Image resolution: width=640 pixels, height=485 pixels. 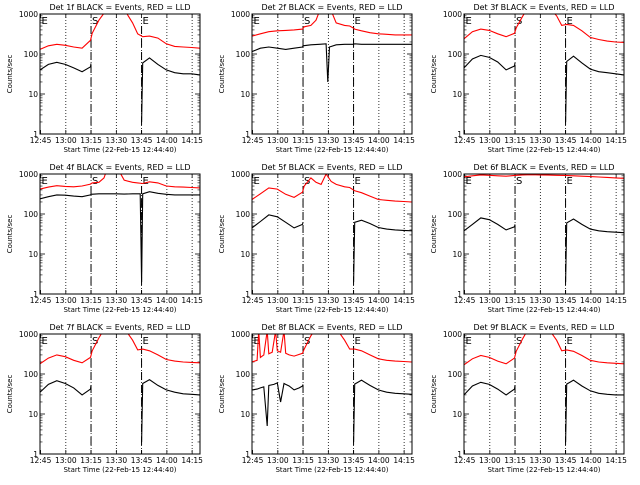 I want to click on panel-title: Det 2f BLACK = Events, RED = LLD, so click(x=331, y=7).